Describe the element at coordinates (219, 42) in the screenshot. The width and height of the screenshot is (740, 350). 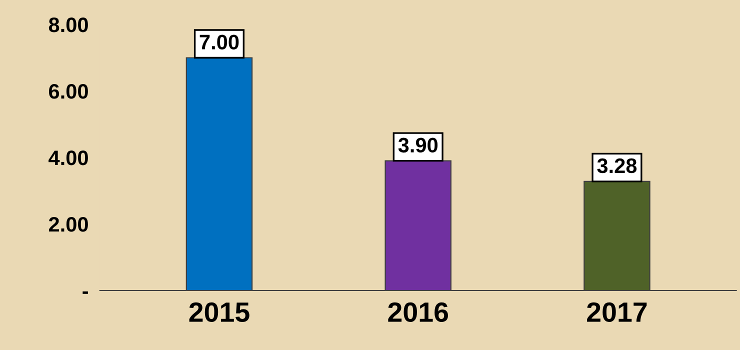
I see `data-label: 7.00` at that location.